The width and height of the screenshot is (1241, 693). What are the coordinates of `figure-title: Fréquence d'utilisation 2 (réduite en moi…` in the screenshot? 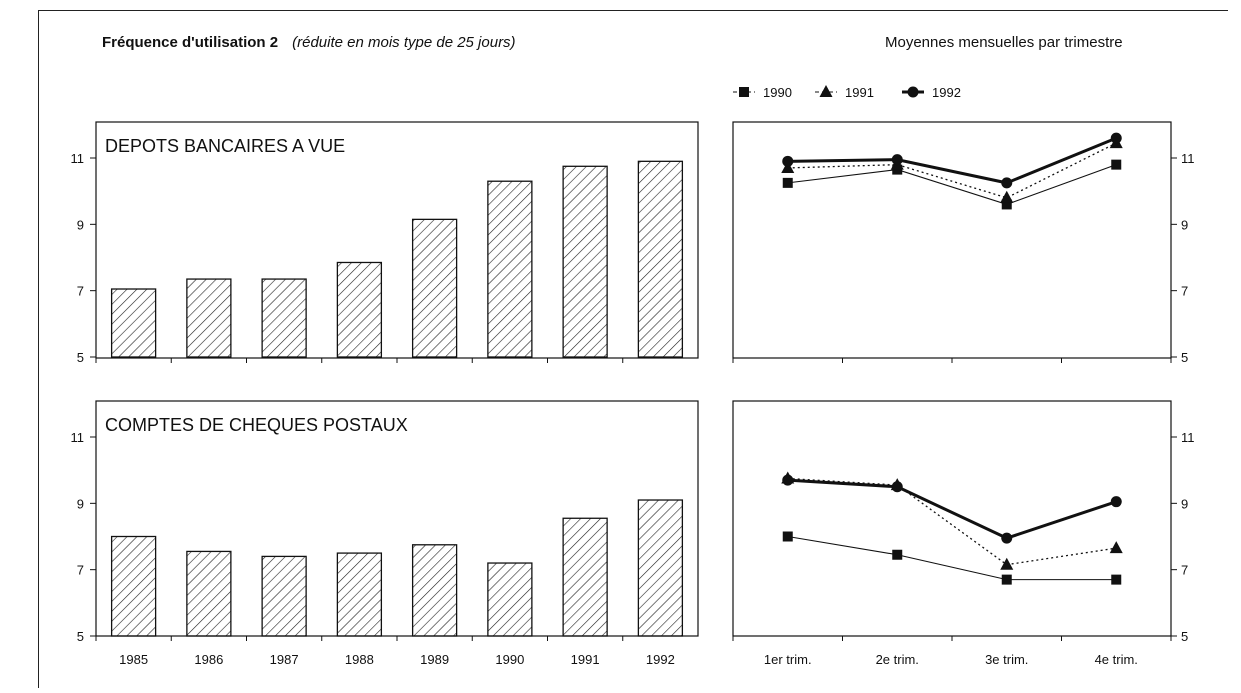 It's located at (309, 42).